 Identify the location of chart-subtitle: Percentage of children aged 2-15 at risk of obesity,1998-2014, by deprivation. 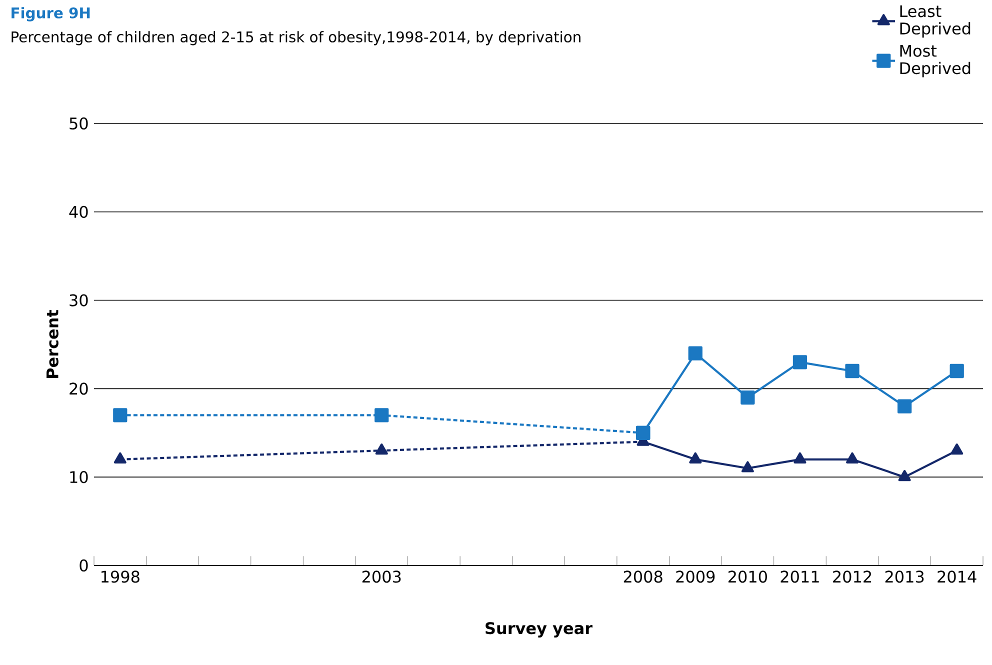
(296, 38).